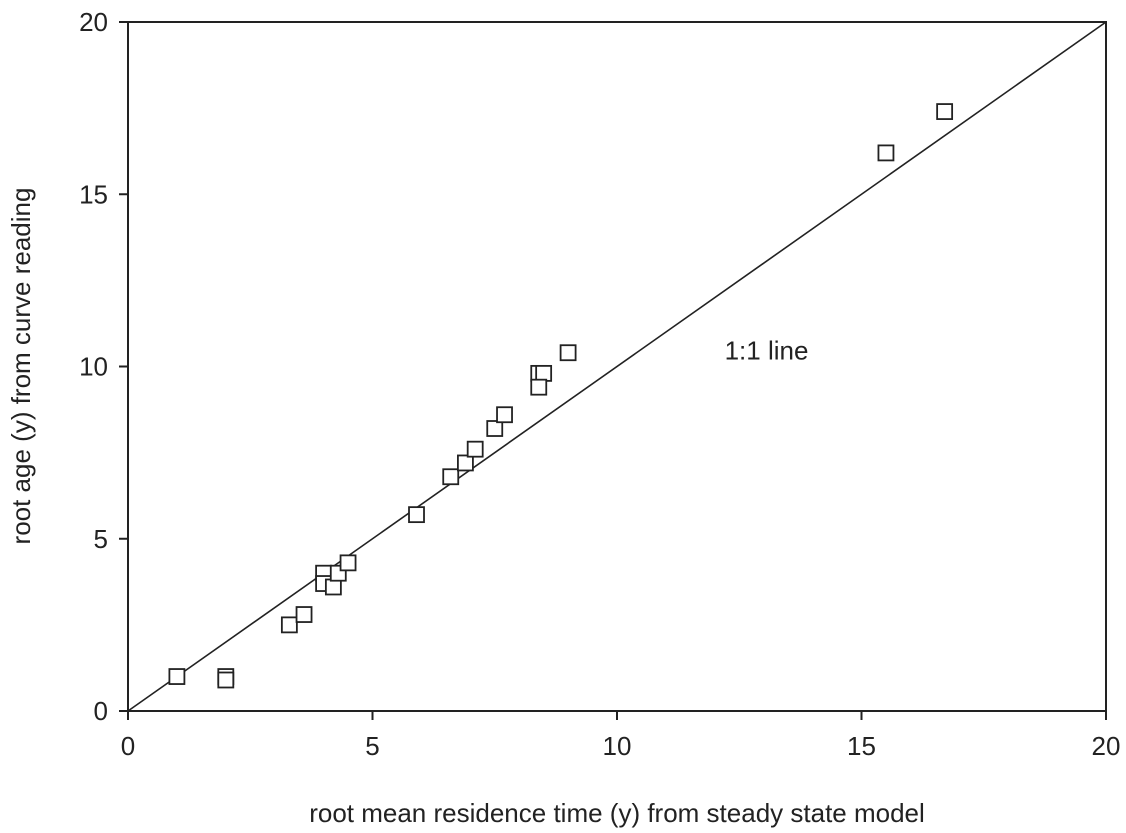  Describe the element at coordinates (93, 367) in the screenshot. I see `y-tick-label: 10` at that location.